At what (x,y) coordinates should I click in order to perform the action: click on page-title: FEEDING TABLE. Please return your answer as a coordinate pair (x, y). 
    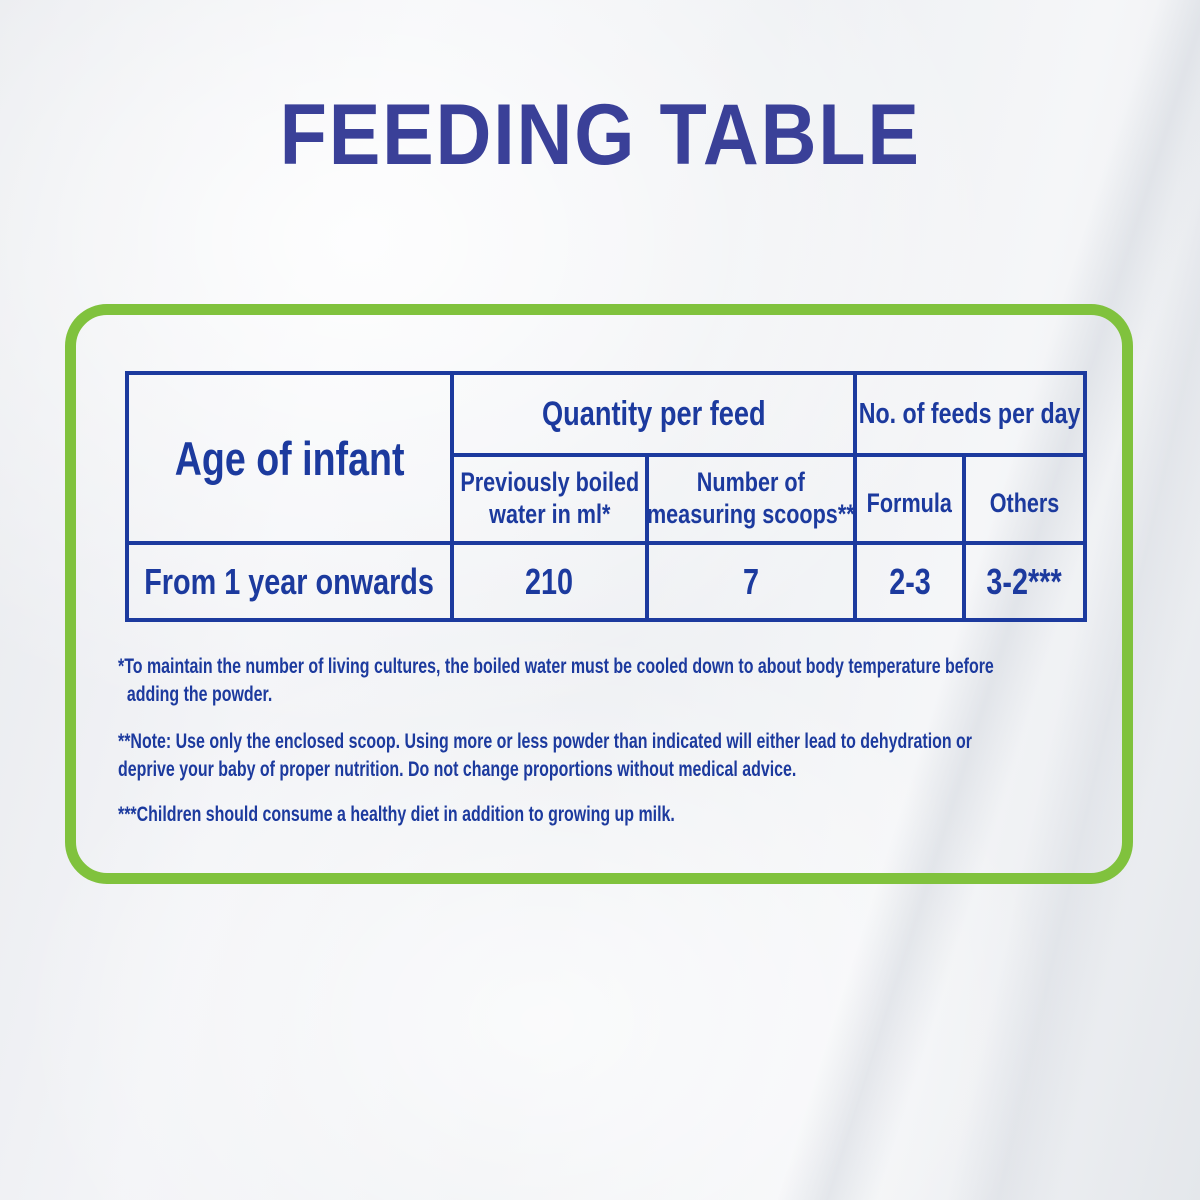
    Looking at the image, I should click on (600, 135).